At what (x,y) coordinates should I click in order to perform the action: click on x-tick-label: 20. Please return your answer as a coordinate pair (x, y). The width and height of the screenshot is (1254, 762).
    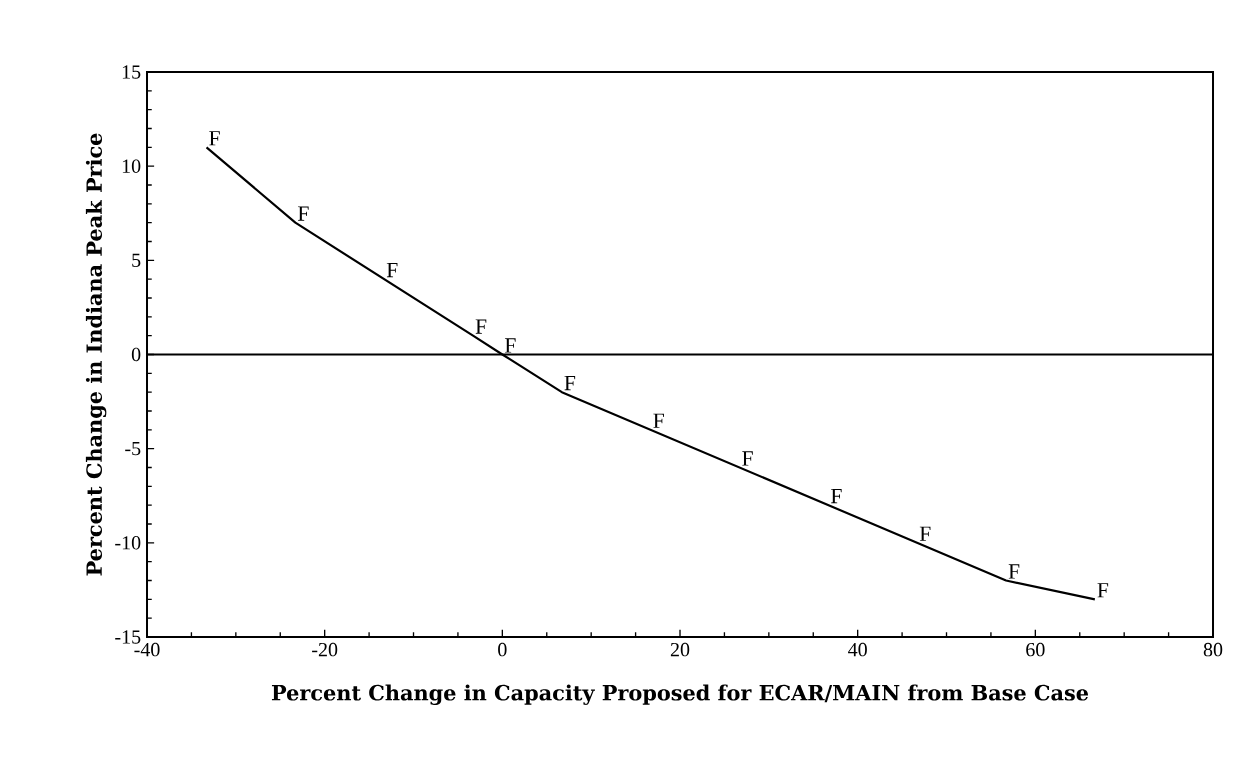
    Looking at the image, I should click on (680, 649).